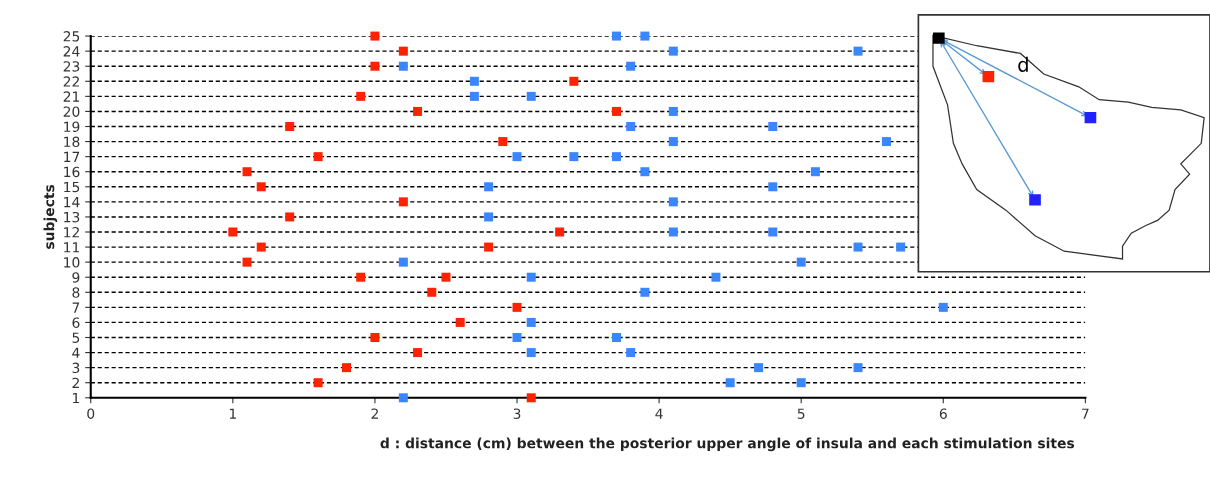  I want to click on y-tick-label: 20, so click(71, 111).